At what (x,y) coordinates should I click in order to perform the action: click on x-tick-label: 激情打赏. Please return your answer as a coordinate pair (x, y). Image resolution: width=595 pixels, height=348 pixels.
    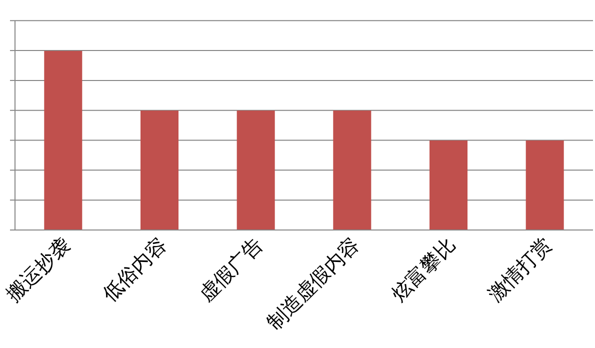
    Looking at the image, I should click on (519, 269).